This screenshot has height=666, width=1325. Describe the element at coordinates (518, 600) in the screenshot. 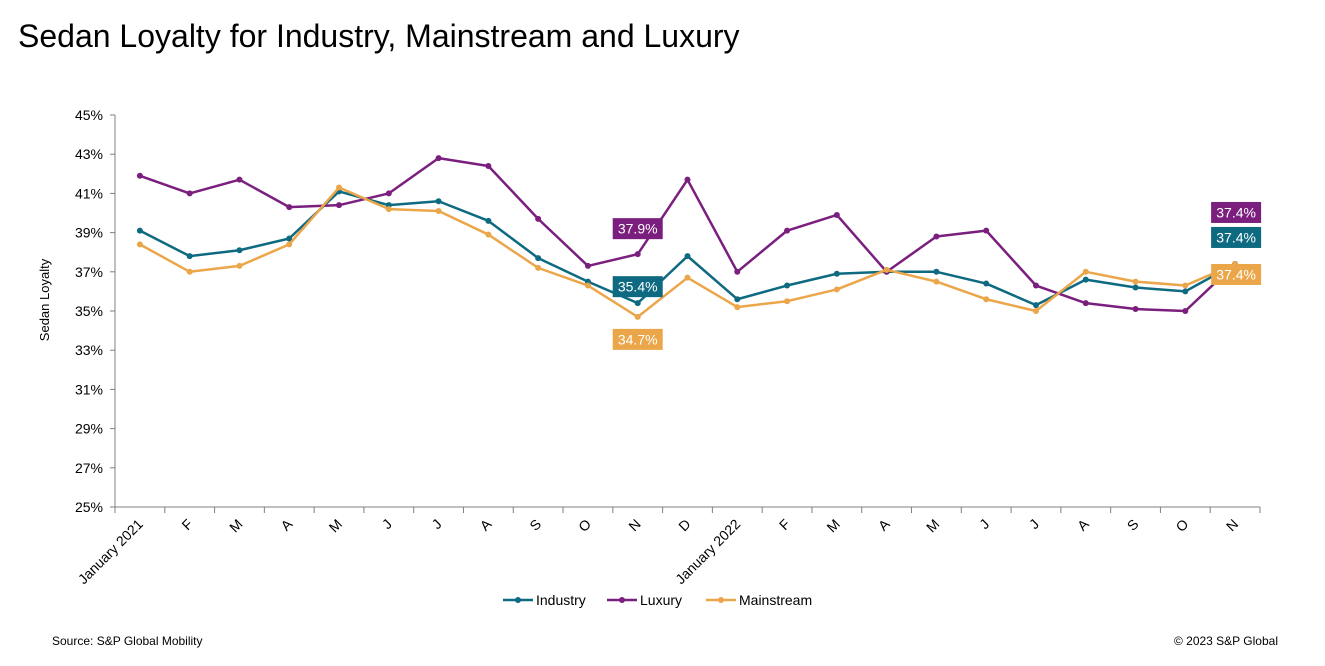

I see `legend-marker-industry` at that location.